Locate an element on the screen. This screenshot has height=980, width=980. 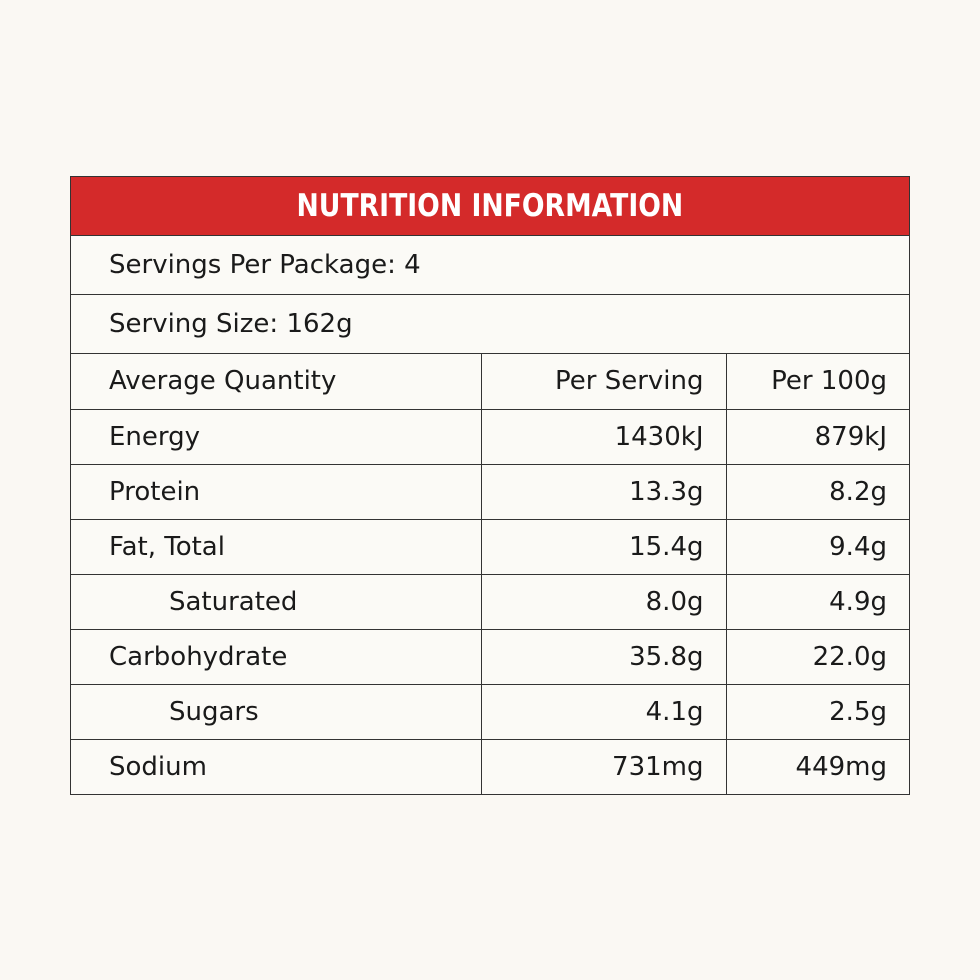
table-row: Fat, Total 15.4g 9.4g is located at coordinates (490, 546).